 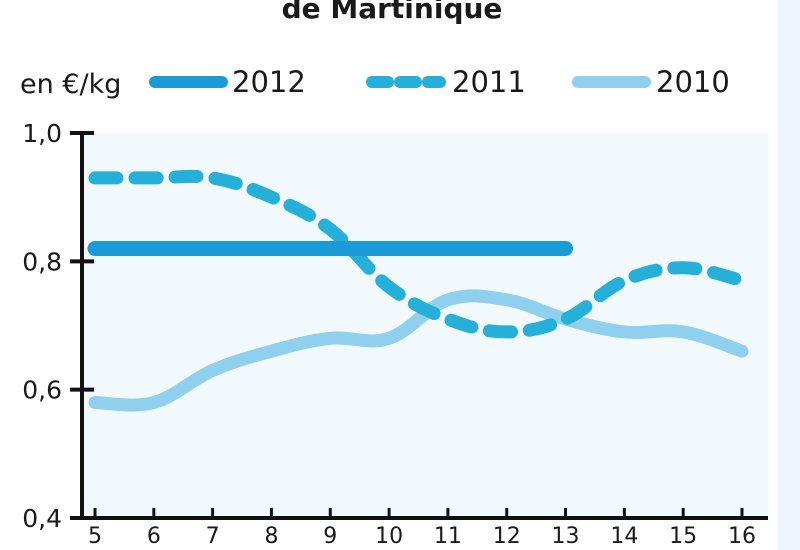 I want to click on x-tick-label: 7, so click(x=213, y=536).